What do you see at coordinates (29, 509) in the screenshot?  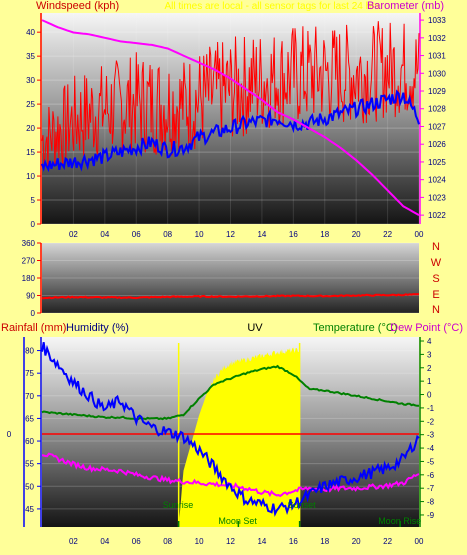 I see `humidity-tick-label: 45` at bounding box center [29, 509].